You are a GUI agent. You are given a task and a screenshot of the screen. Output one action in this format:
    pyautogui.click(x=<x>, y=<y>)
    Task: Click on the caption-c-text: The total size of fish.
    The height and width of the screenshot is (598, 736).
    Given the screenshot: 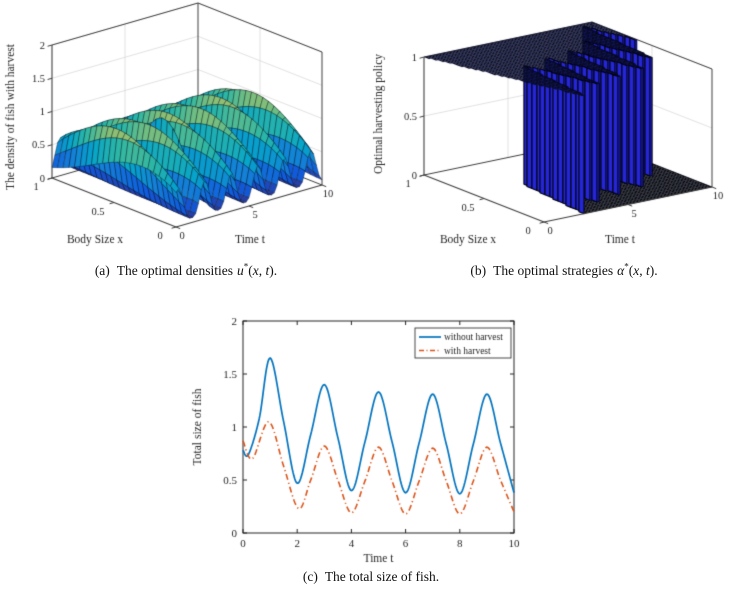 What is the action you would take?
    pyautogui.click(x=382, y=576)
    